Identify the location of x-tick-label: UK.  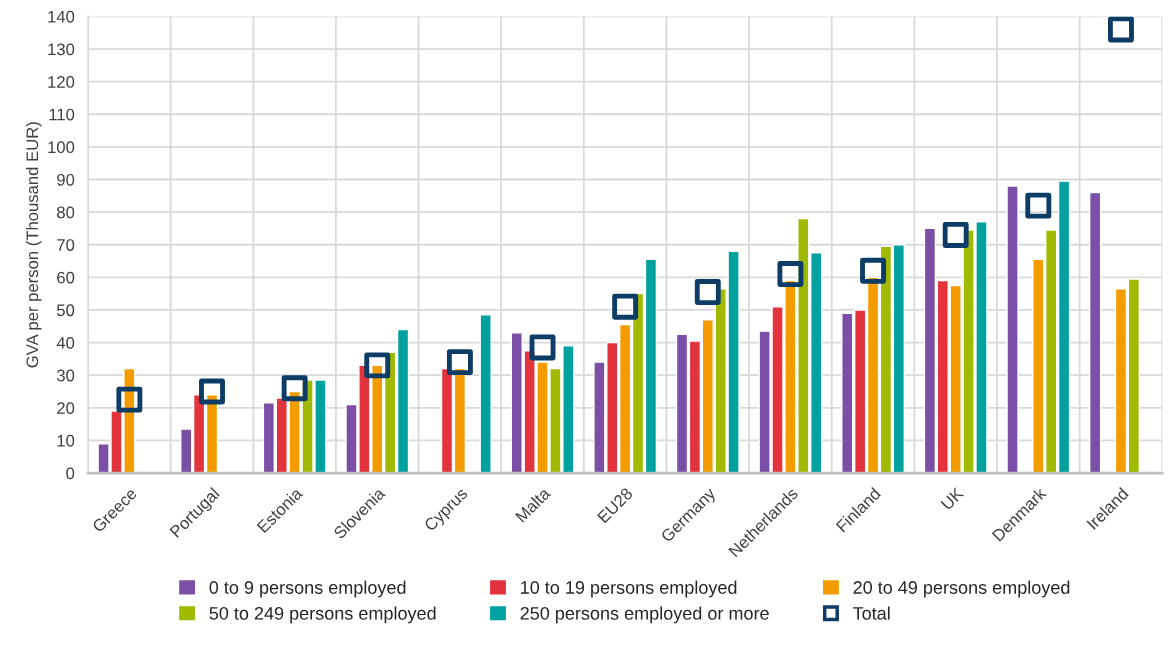
(952, 498).